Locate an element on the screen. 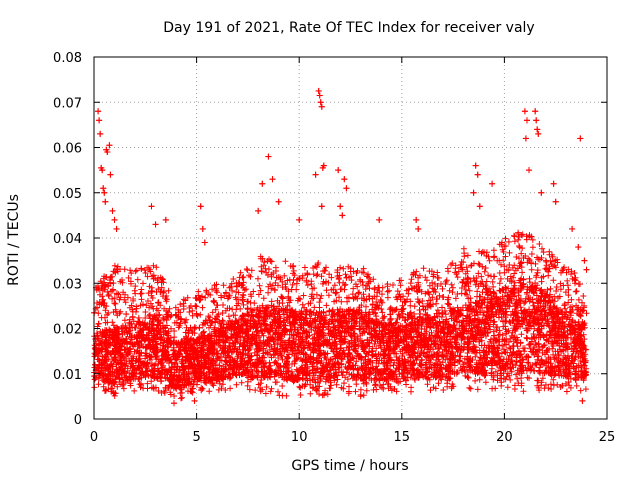 The image size is (640, 480). x-tick-label: 15 is located at coordinates (402, 437).